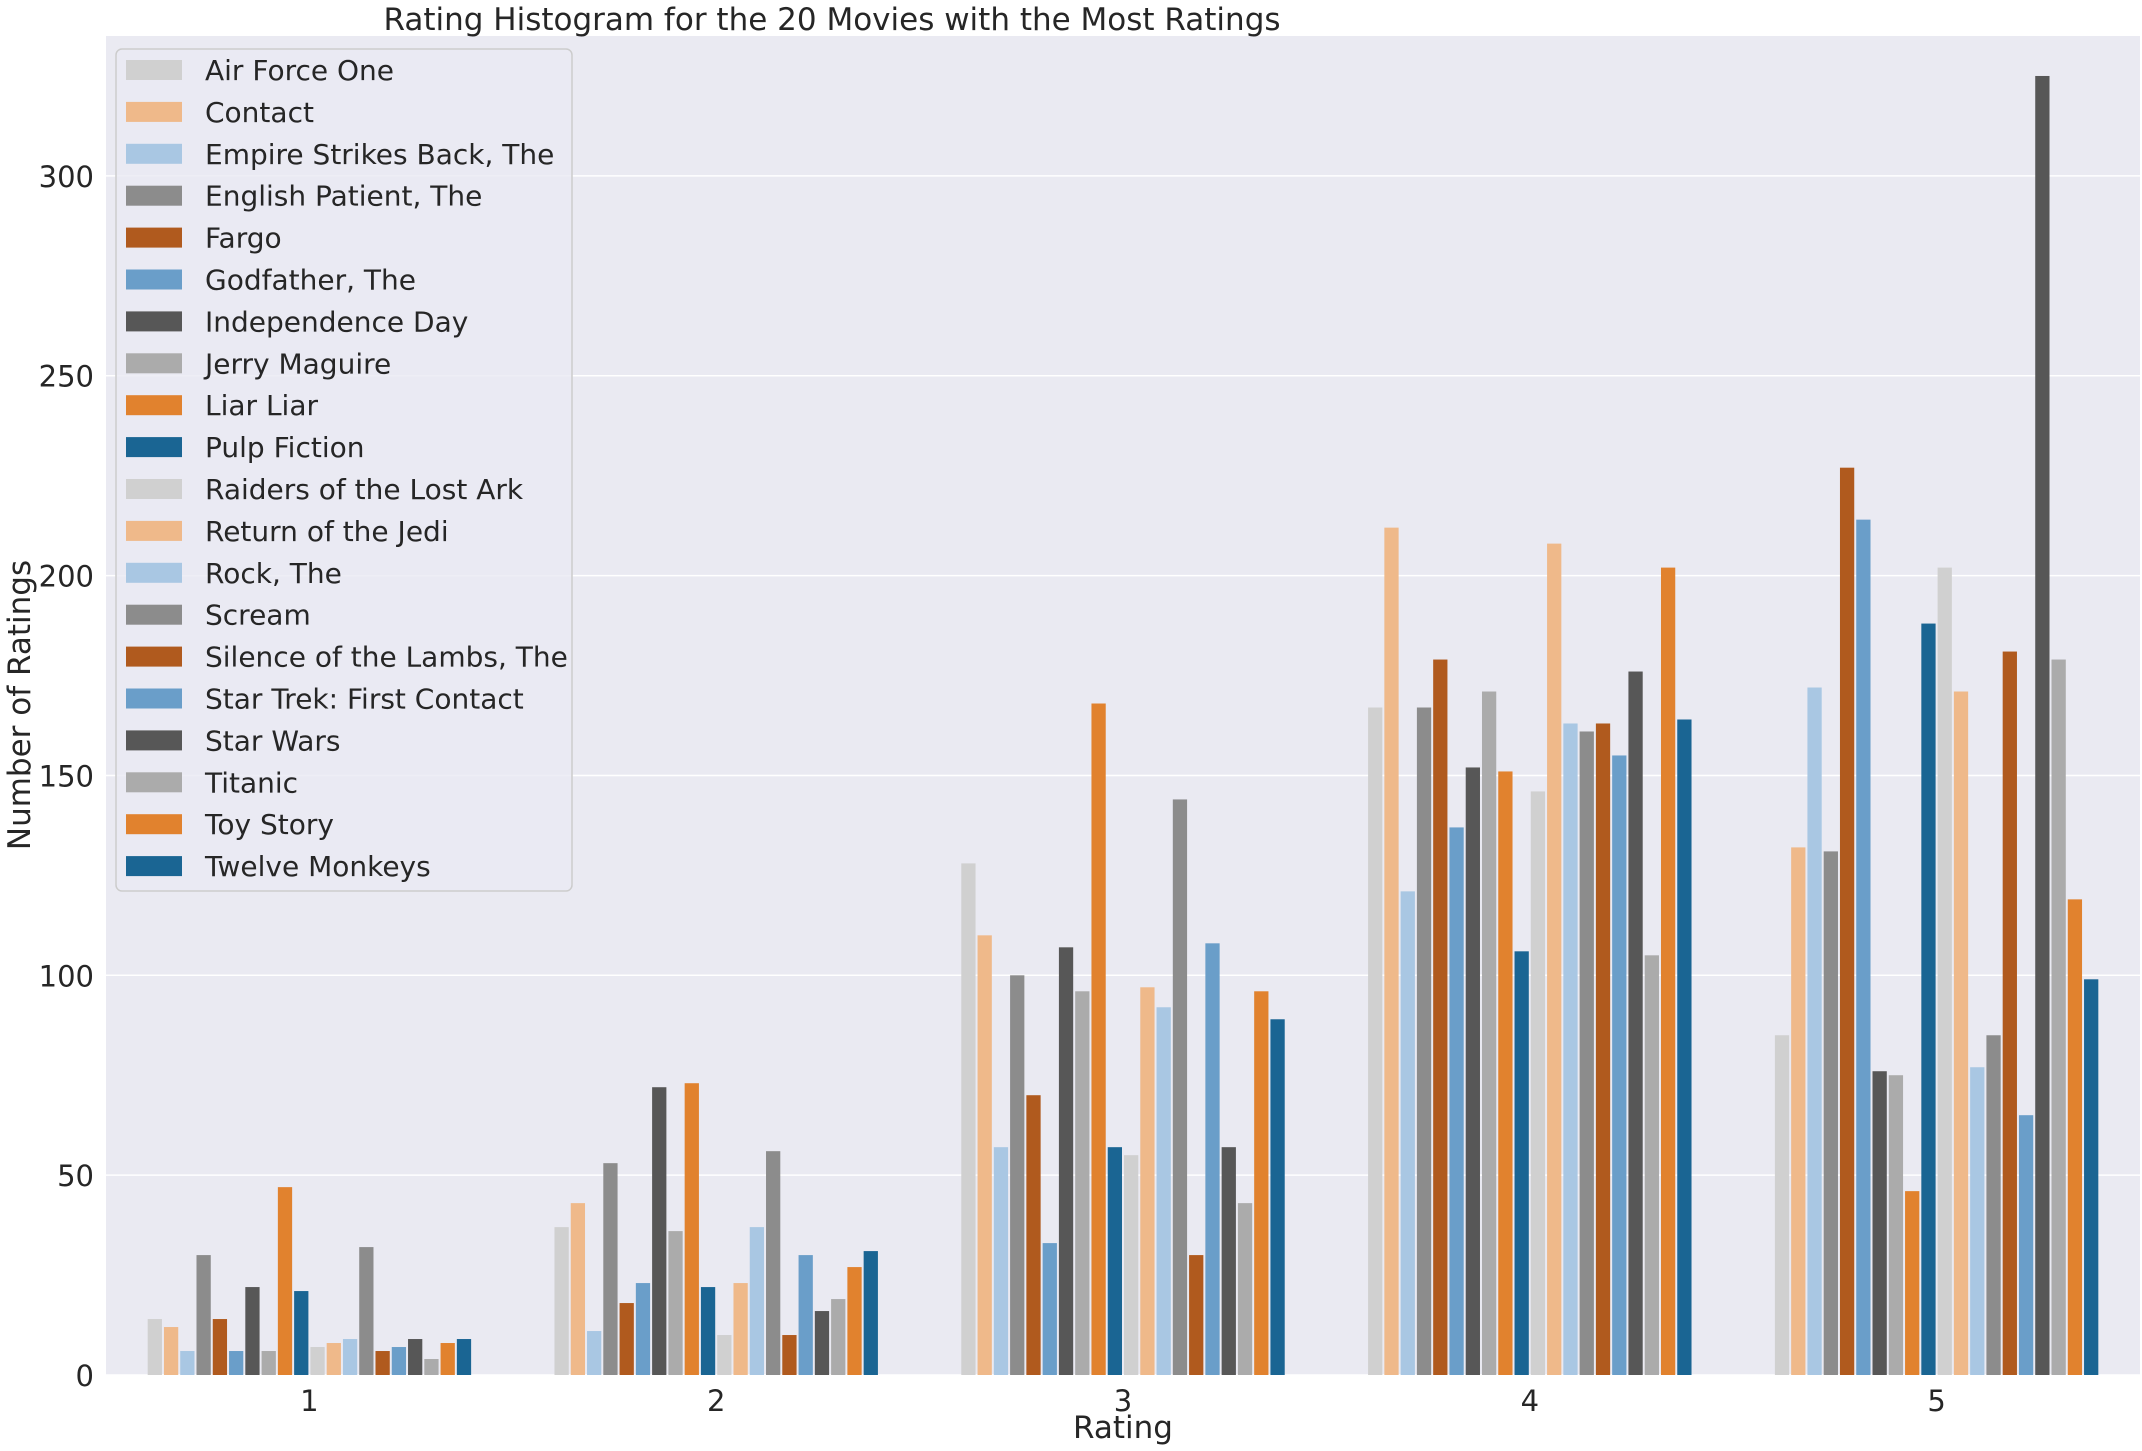 The width and height of the screenshot is (2142, 1451). Describe the element at coordinates (75, 1176) in the screenshot. I see `y-tick-label: 50` at that location.